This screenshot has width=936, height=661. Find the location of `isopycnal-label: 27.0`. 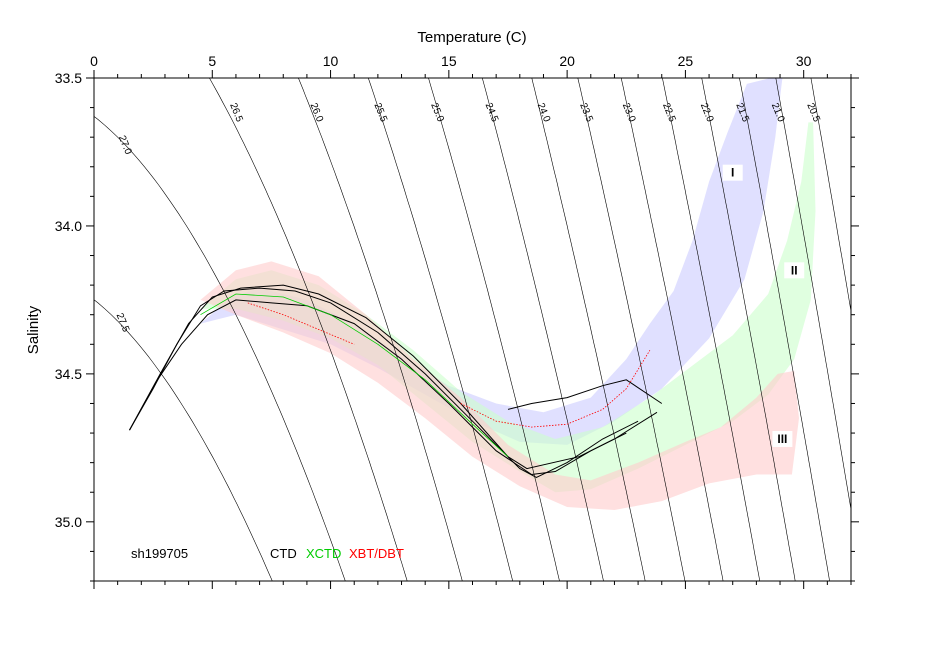

isopycnal-label: 27.0 is located at coordinates (125, 145).